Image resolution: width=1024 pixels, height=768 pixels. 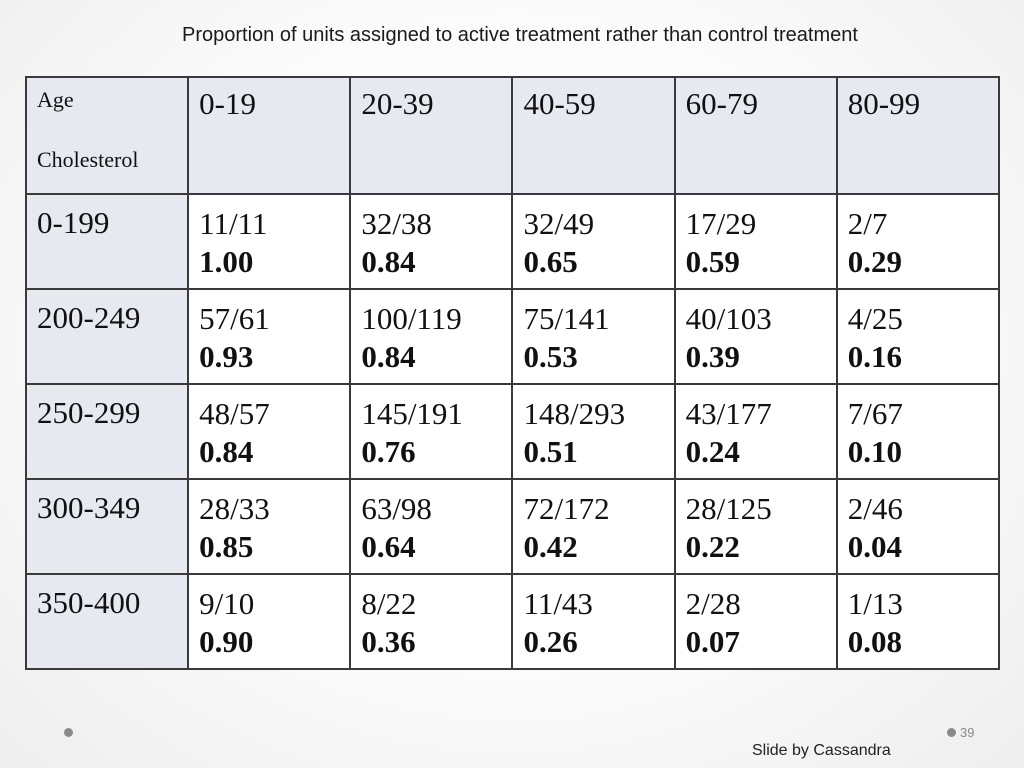 What do you see at coordinates (875, 603) in the screenshot?
I see `cell-fraction: 1/13` at bounding box center [875, 603].